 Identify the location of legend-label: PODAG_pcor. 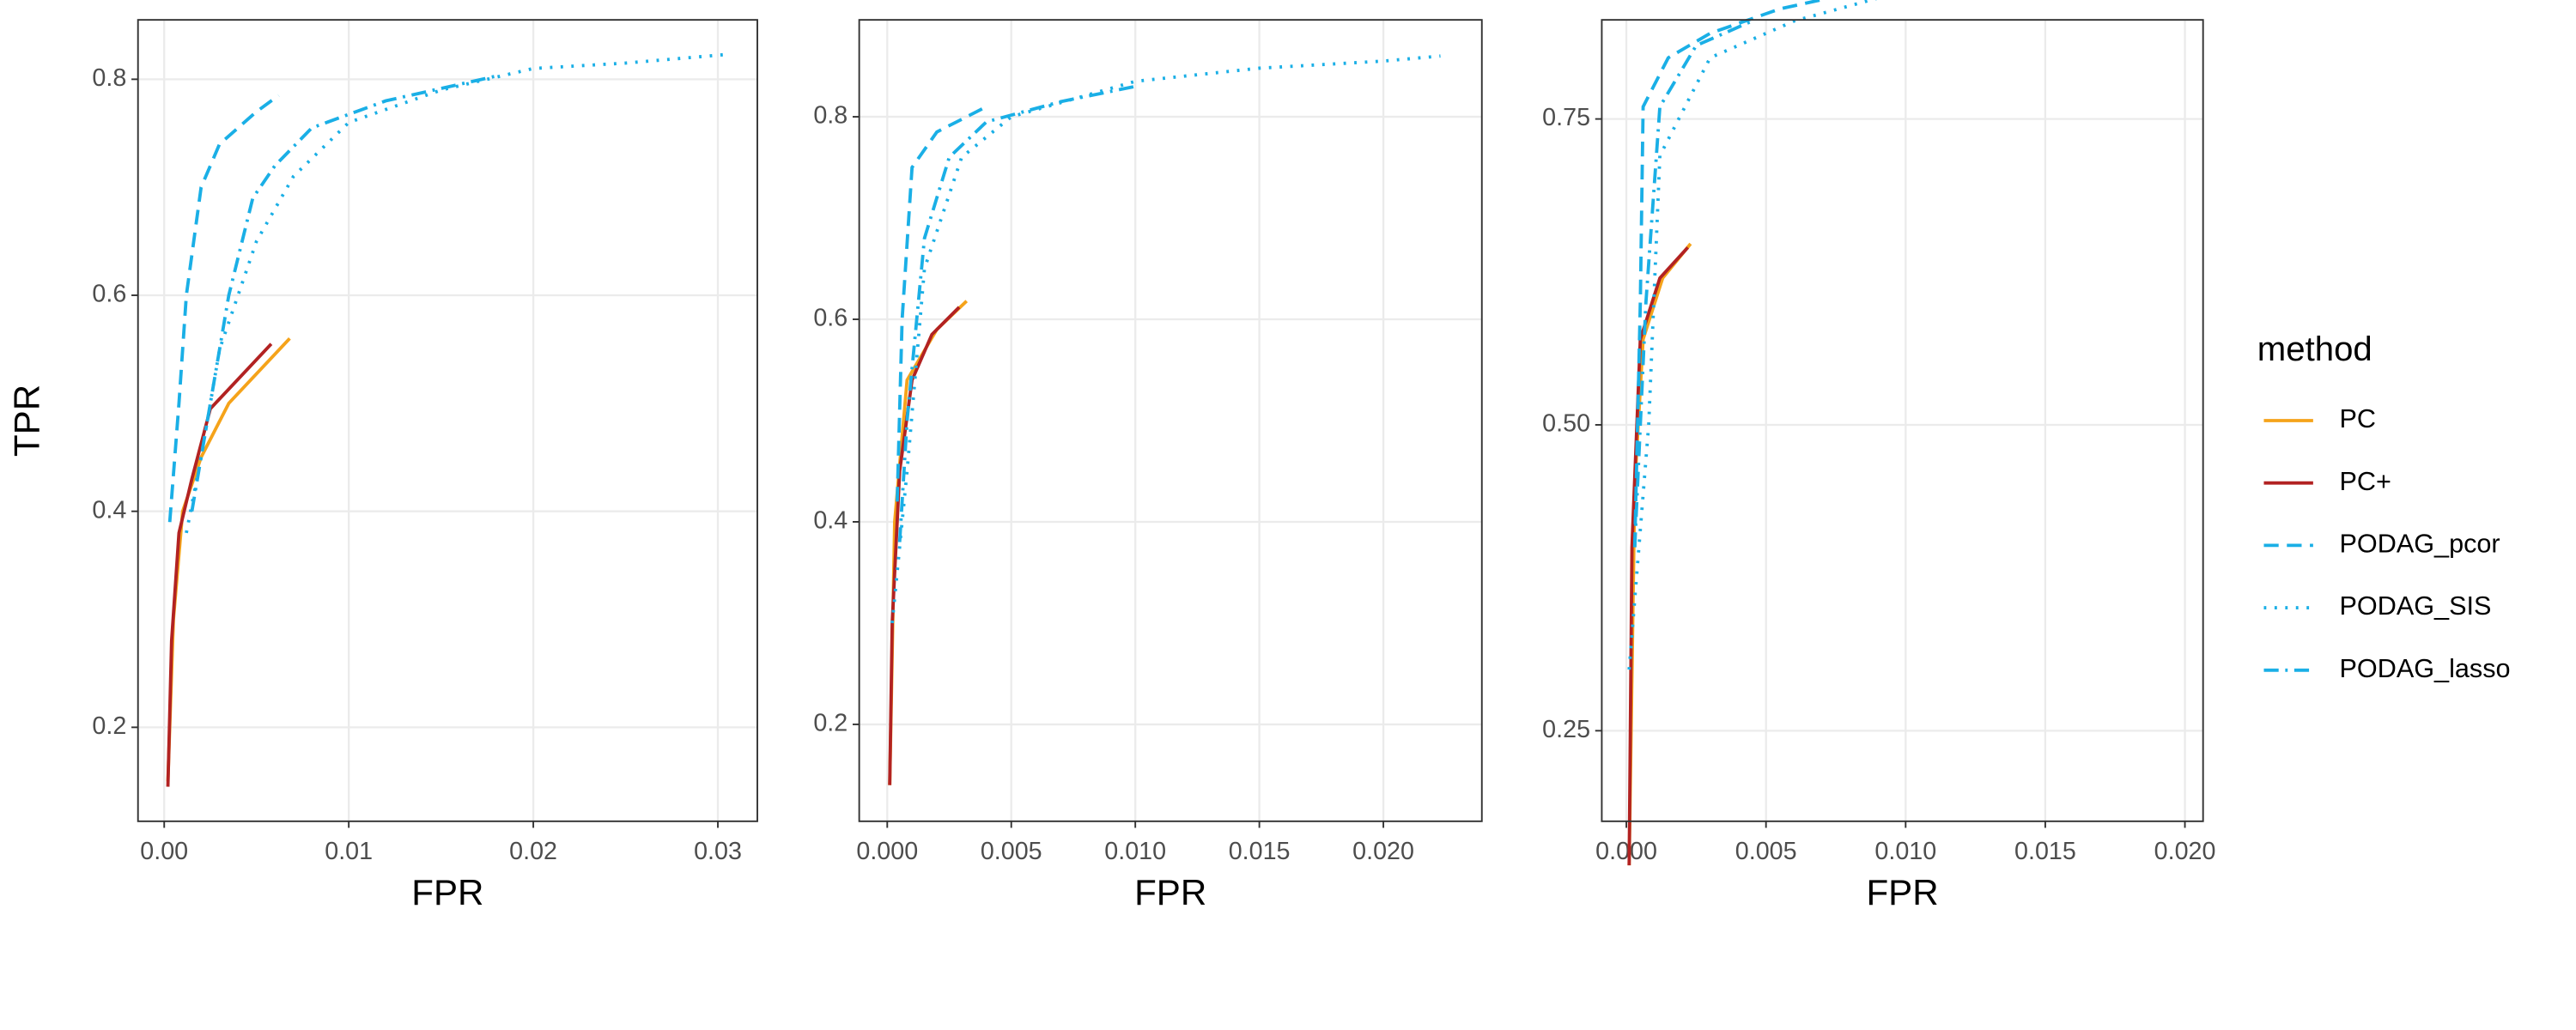
(2419, 543).